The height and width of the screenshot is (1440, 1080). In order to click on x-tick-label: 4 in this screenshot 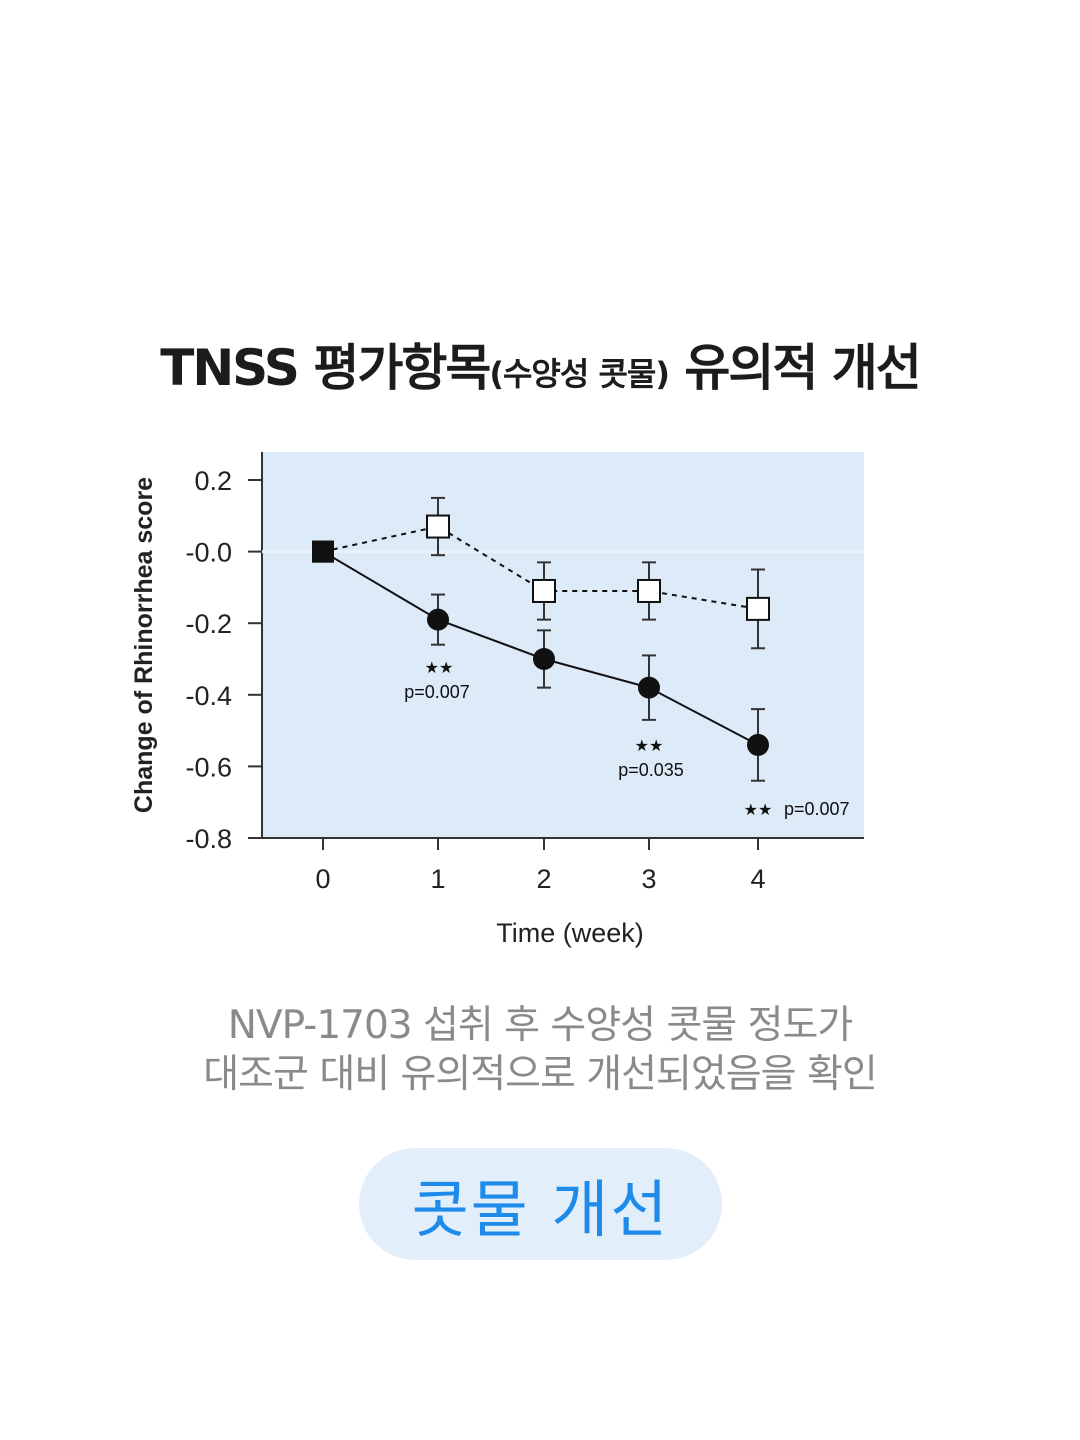, I will do `click(757, 879)`.